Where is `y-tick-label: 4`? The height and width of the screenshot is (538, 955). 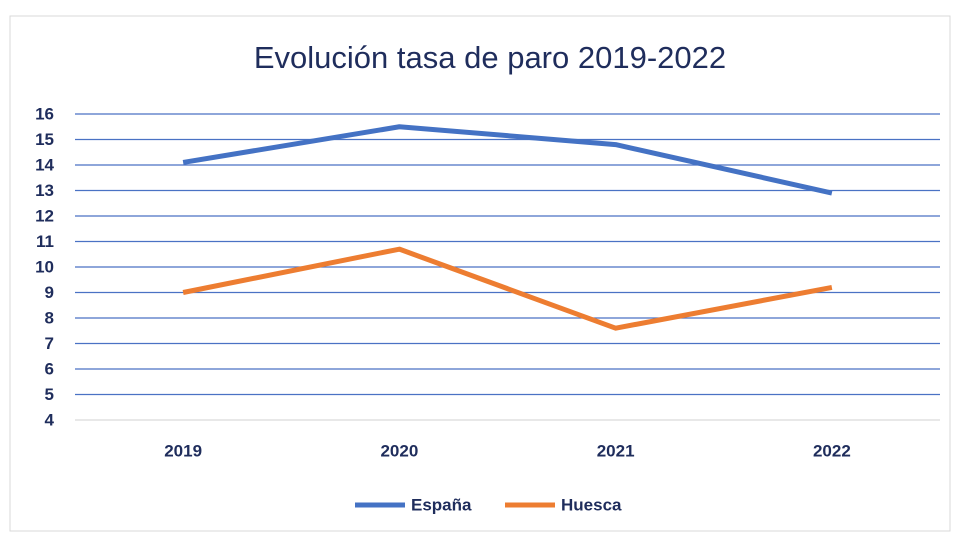
y-tick-label: 4 is located at coordinates (50, 419).